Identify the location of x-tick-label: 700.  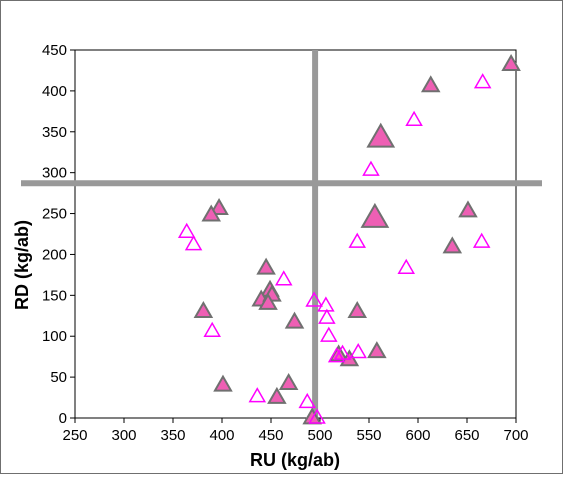
(515, 435).